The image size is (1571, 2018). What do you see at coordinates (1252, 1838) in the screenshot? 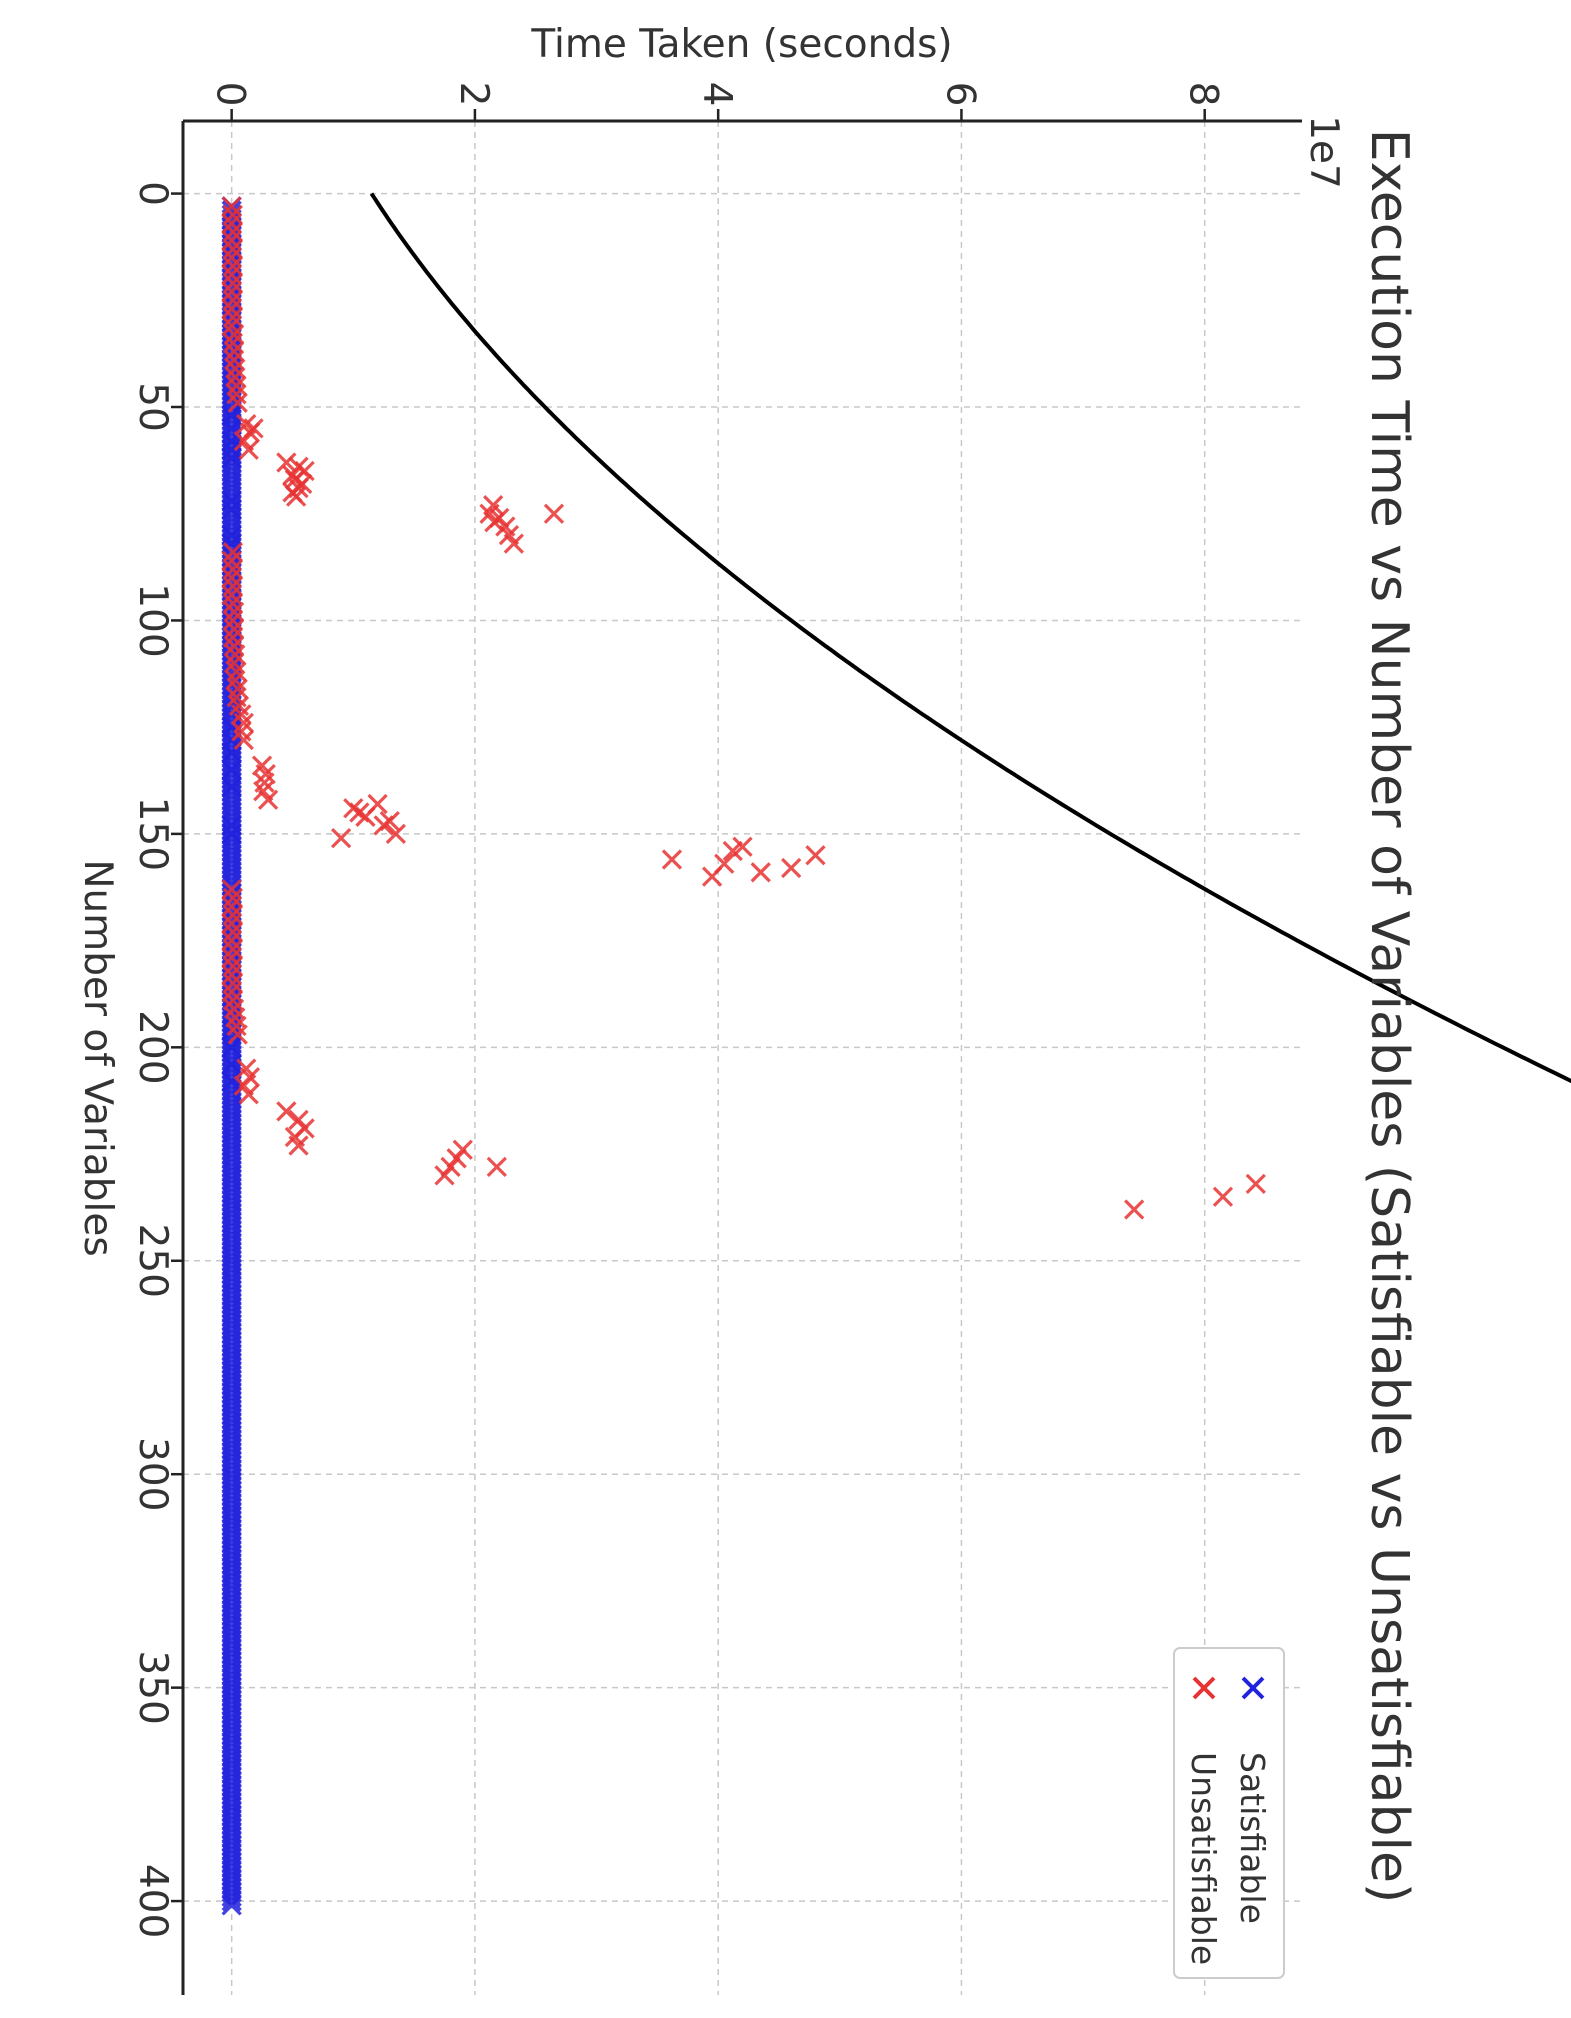
I see `legend-label-satisfiable: Satisfiable` at bounding box center [1252, 1838].